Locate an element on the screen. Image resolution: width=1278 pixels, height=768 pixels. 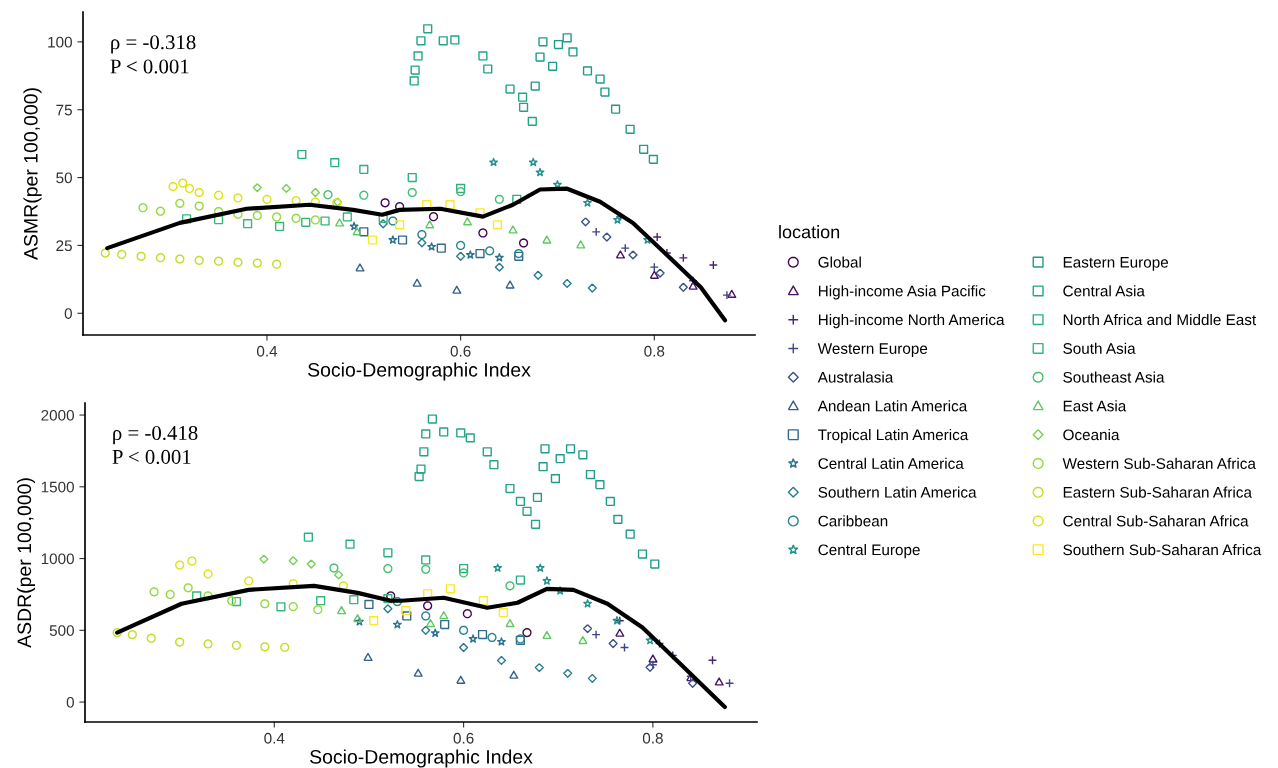
legend-label: Western Sub-Saharan Africa is located at coordinates (1159, 463).